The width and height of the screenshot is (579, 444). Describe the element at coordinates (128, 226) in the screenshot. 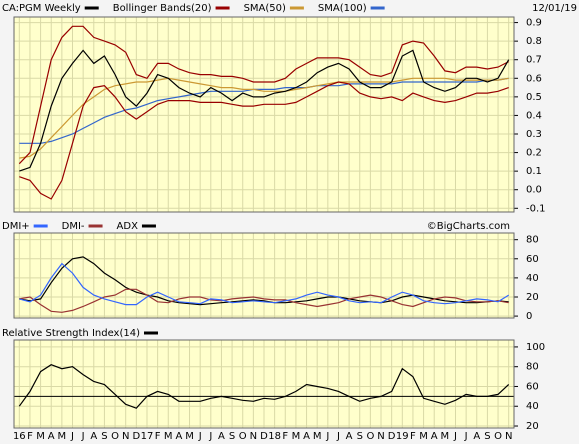

I see `legend-label: ADX` at that location.